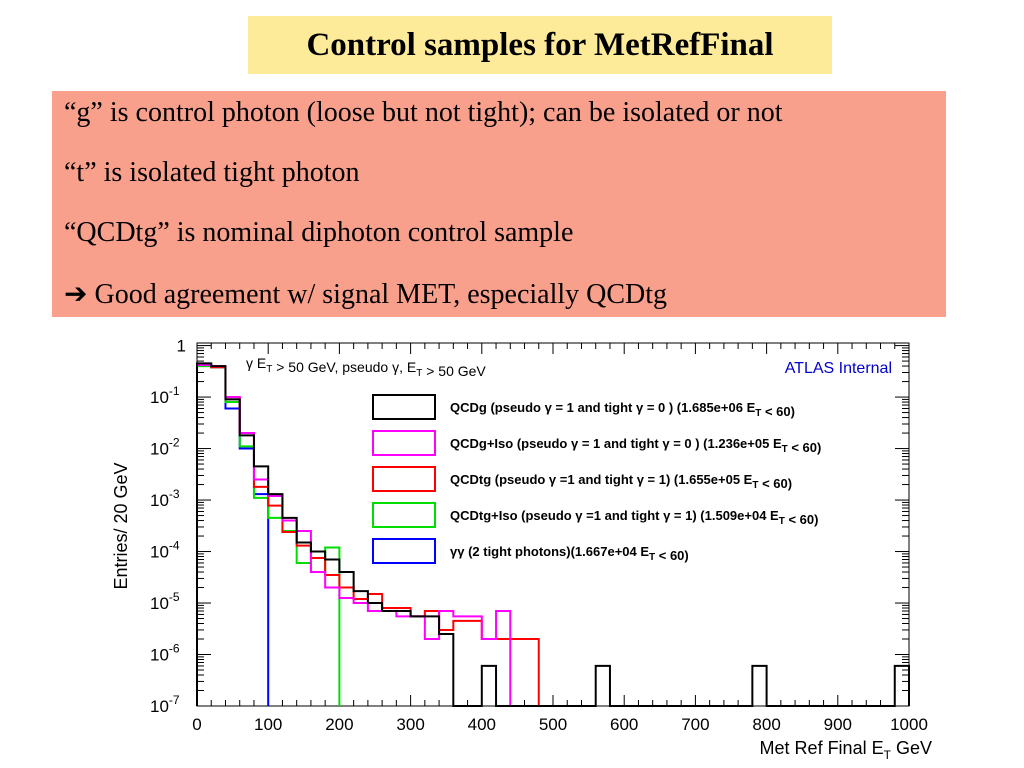  What do you see at coordinates (410, 724) in the screenshot?
I see `x-tick-label: 300` at bounding box center [410, 724].